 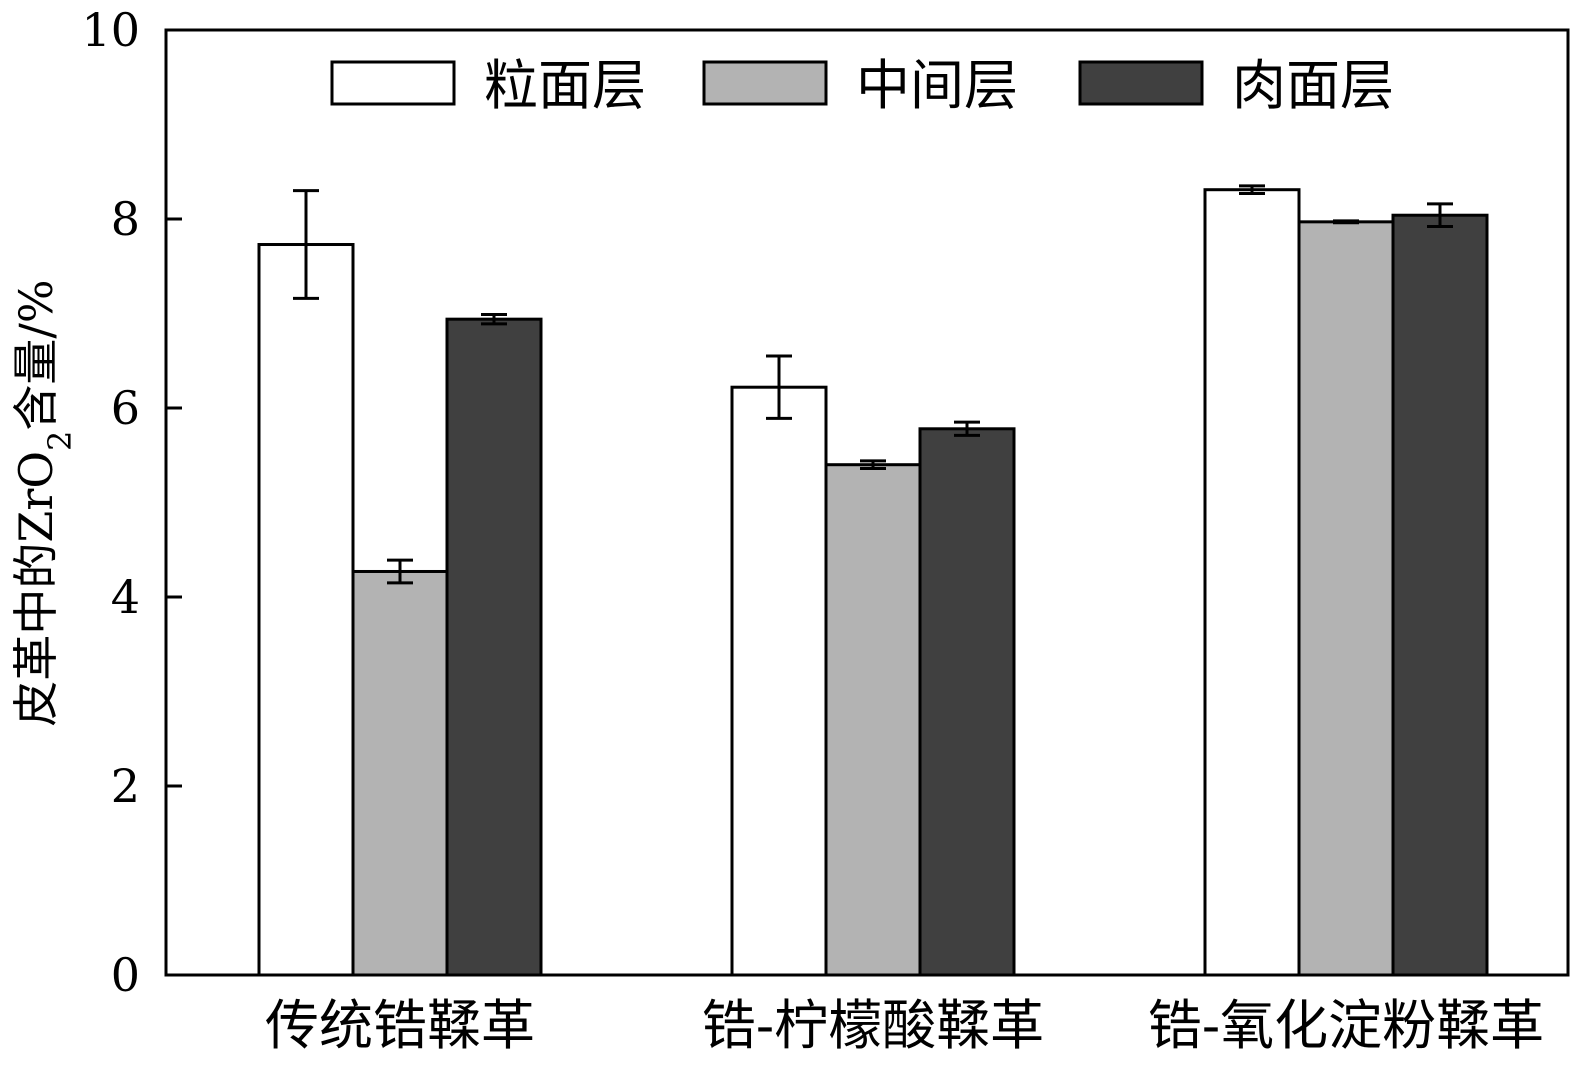 What do you see at coordinates (36, 589) in the screenshot?
I see `ylabel-main: 皮革中的ZrO` at bounding box center [36, 589].